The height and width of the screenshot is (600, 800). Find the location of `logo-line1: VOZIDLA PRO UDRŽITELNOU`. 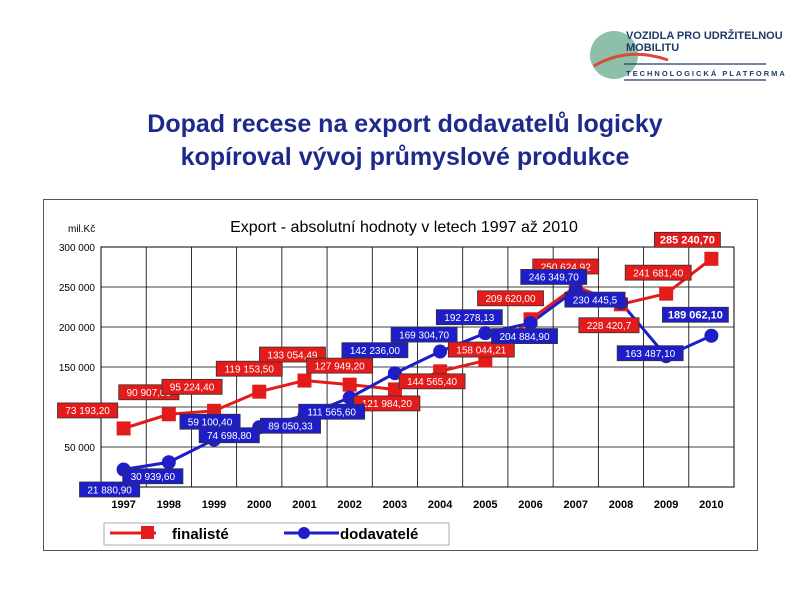

logo-line1: VOZIDLA PRO UDRŽITELNOU is located at coordinates (704, 36).